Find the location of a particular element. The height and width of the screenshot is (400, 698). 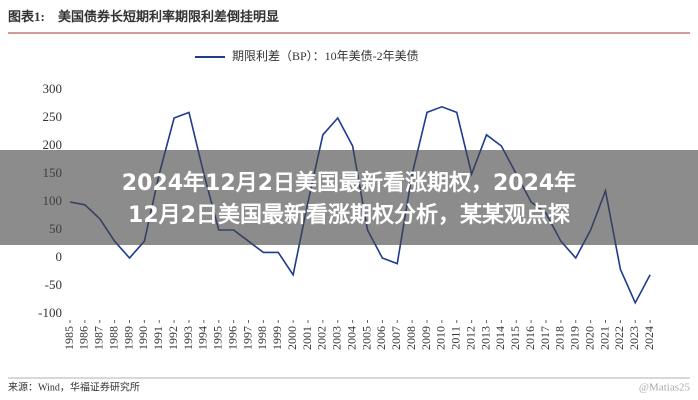

x-tick-label: 2009 is located at coordinates (426, 338).